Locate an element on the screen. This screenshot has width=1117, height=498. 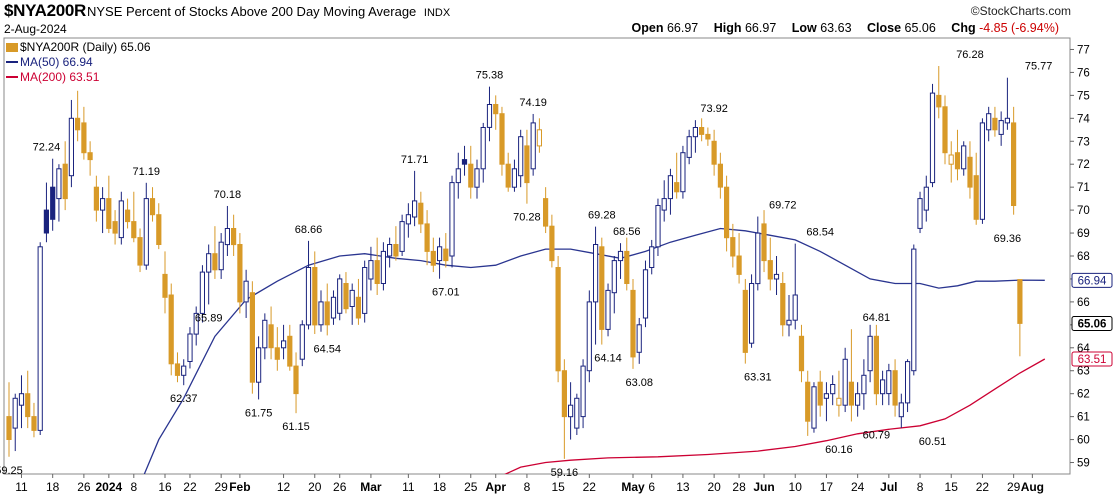
price-annotation: 73.92 is located at coordinates (714, 109).